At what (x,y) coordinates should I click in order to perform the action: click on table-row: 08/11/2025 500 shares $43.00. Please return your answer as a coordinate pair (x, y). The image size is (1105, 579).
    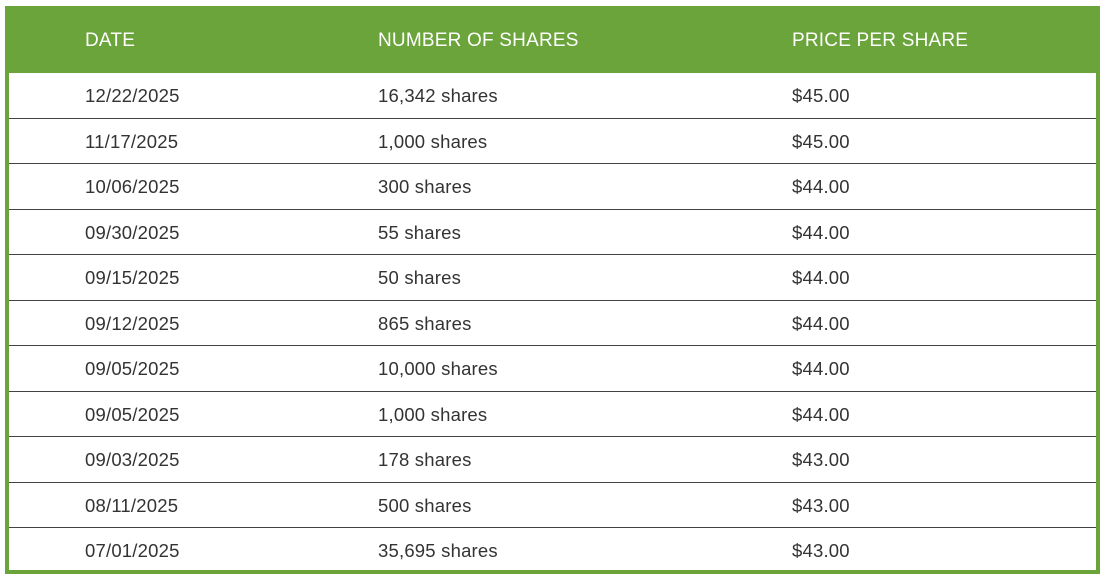
    Looking at the image, I should click on (552, 505).